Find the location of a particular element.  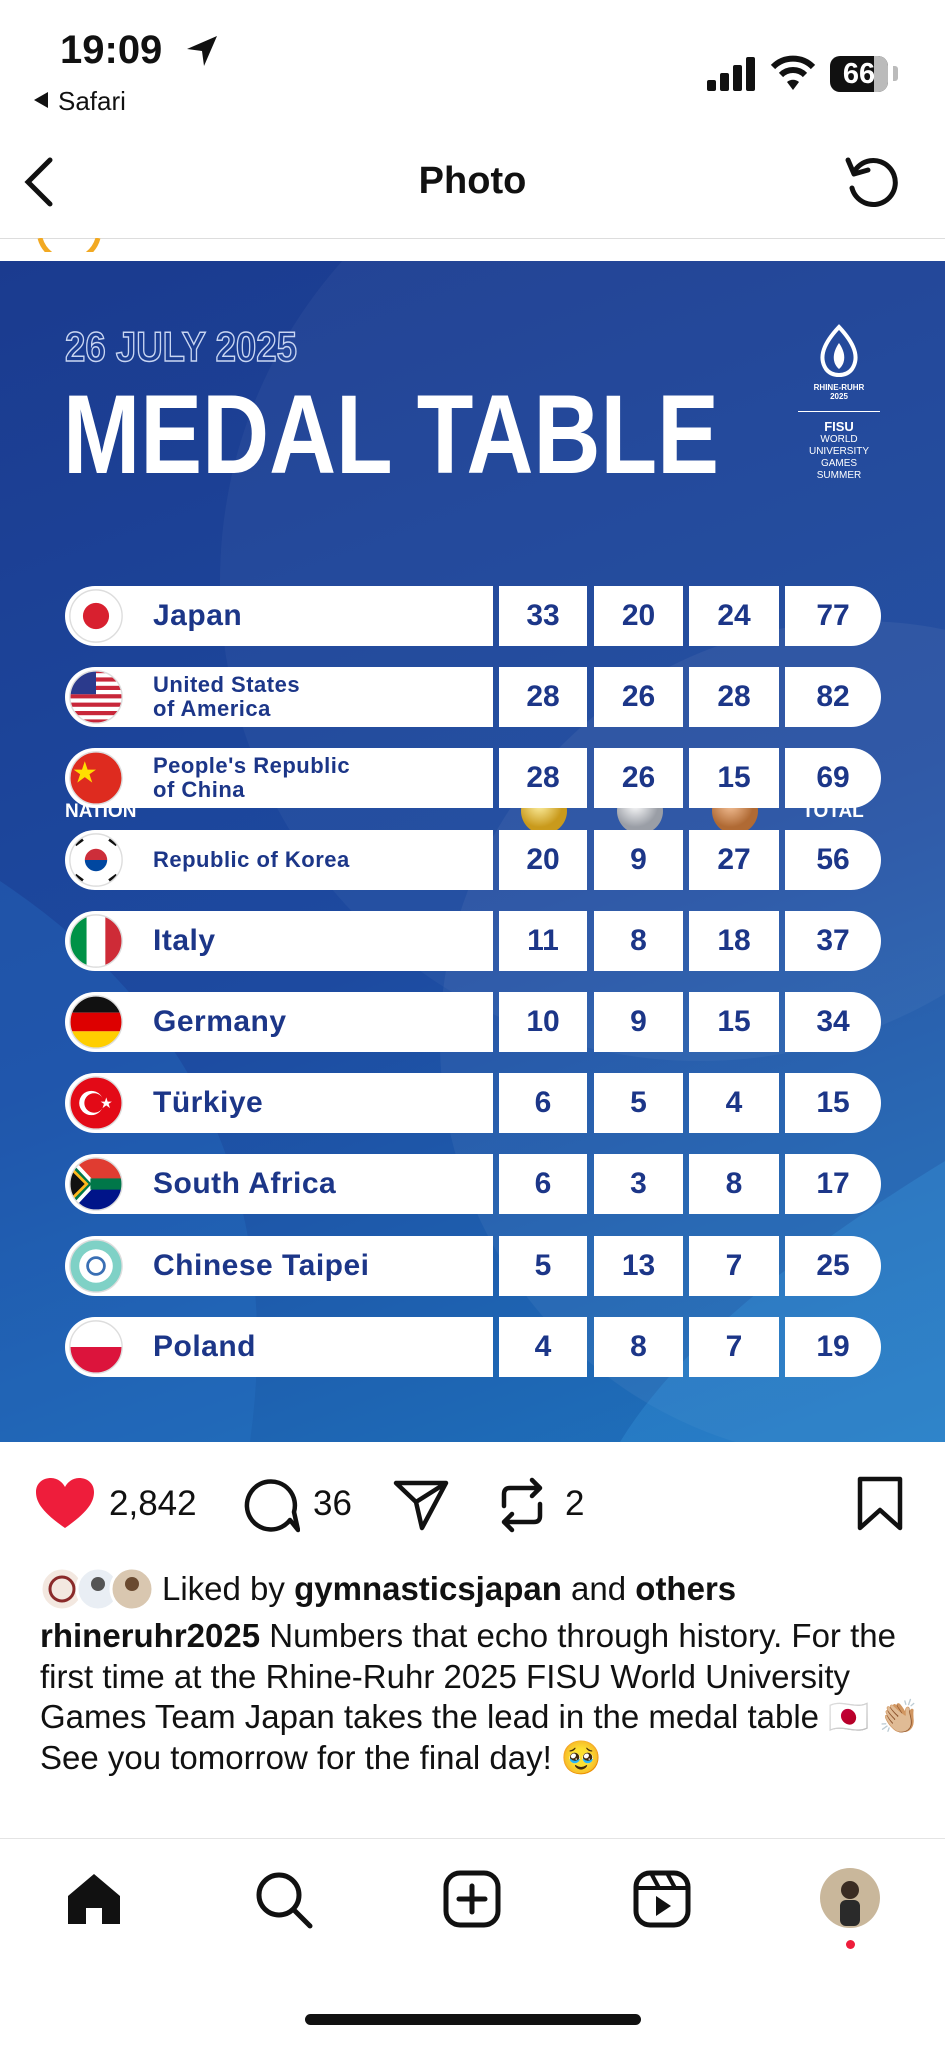

table-row: Türkiye 6 5 4 15 is located at coordinates (473, 1103).